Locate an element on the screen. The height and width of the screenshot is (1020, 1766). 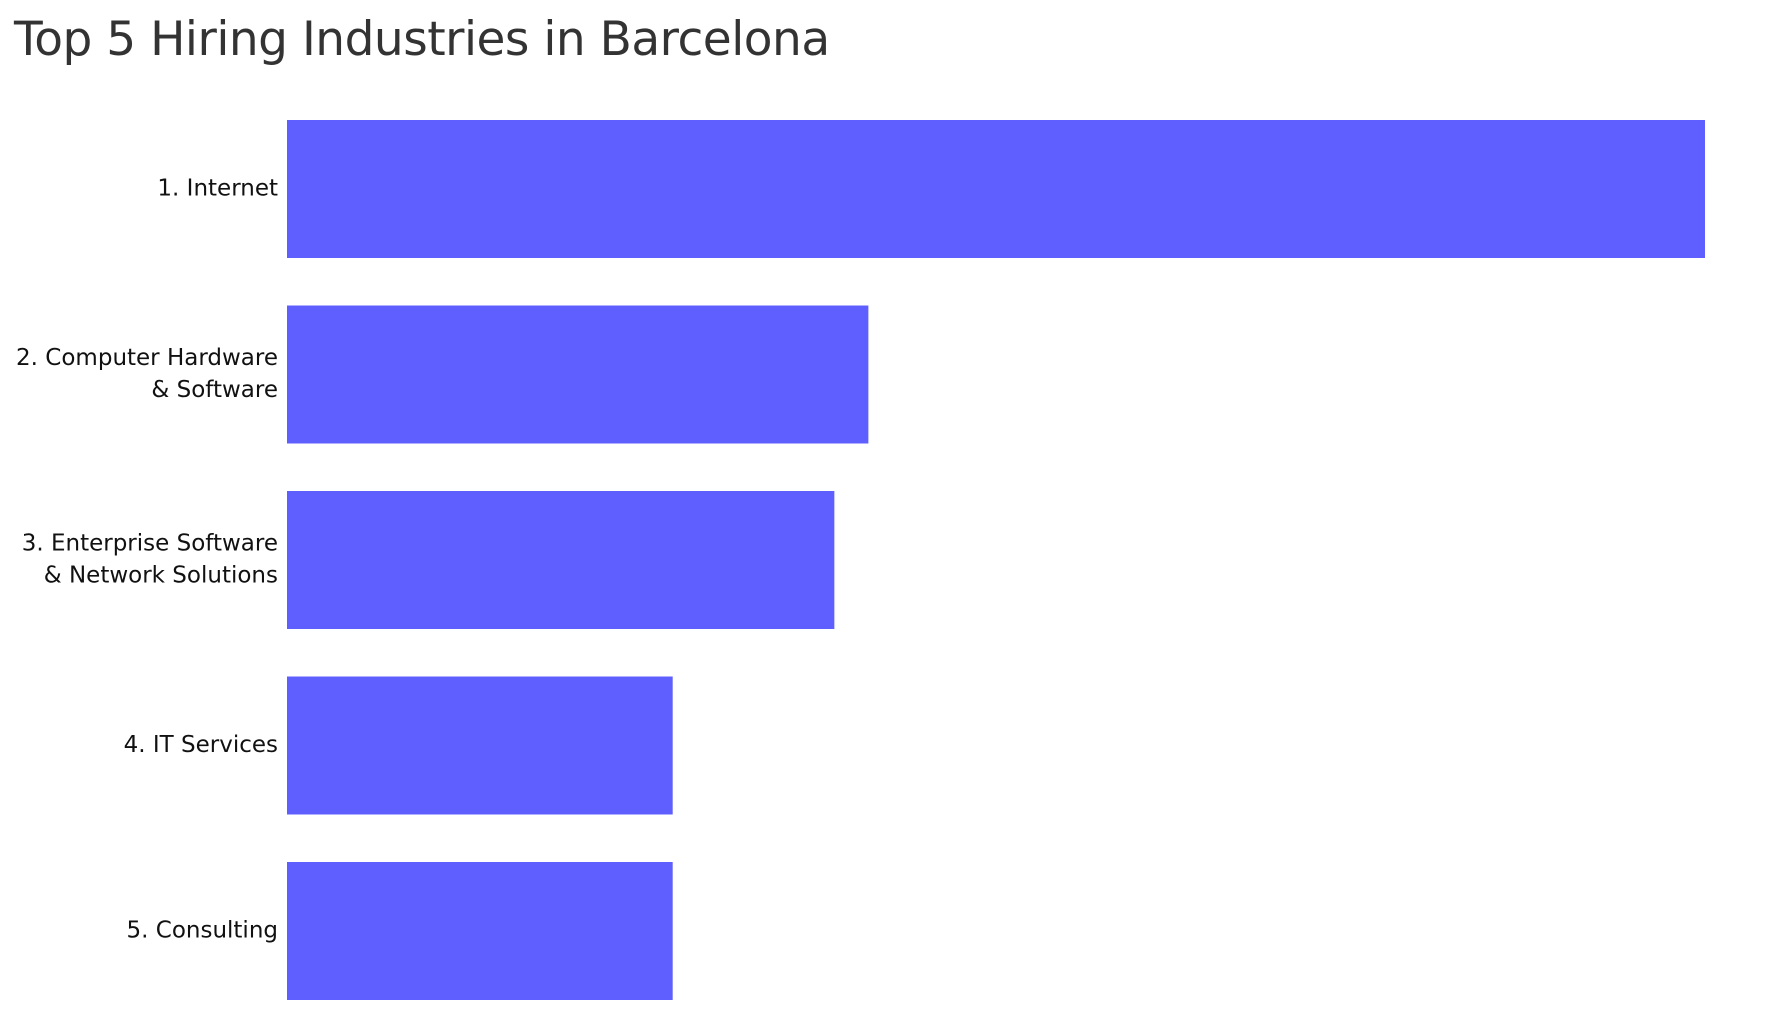
category-label-4: 4. IT Services is located at coordinates (201, 745).